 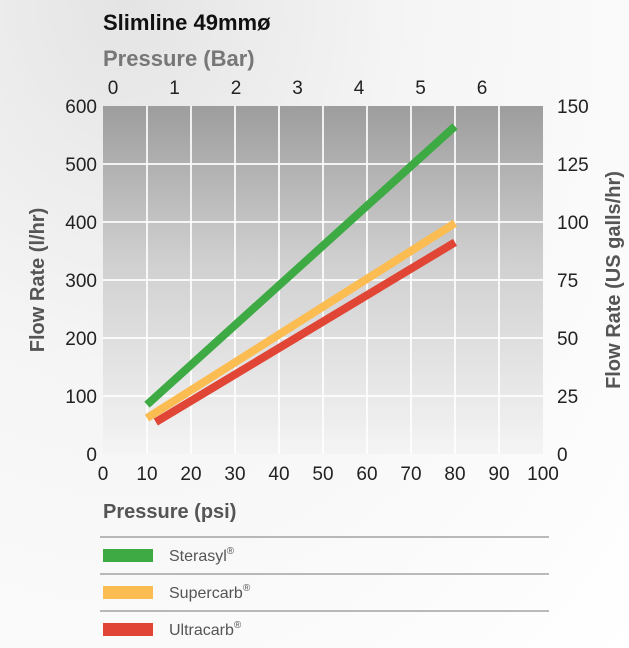 I want to click on top-tick-label: 2, so click(x=236, y=88).